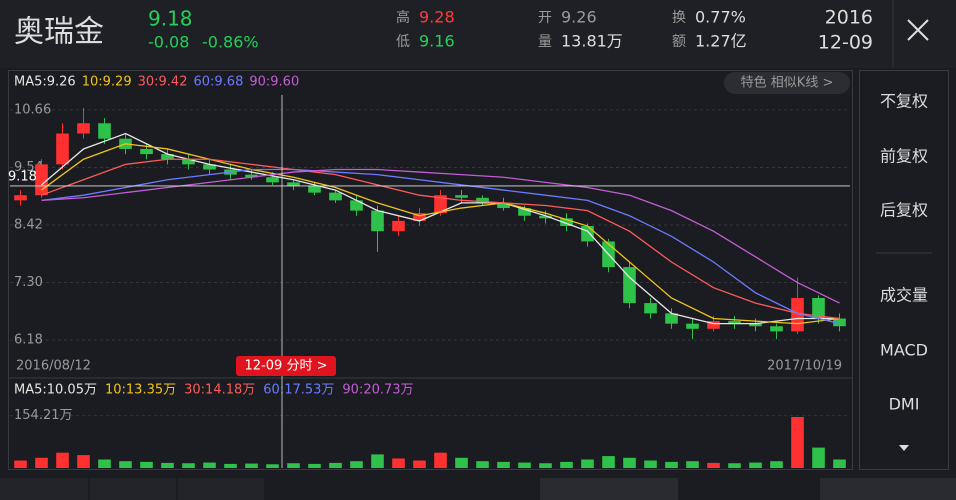  What do you see at coordinates (918, 30) in the screenshot?
I see `close-button` at bounding box center [918, 30].